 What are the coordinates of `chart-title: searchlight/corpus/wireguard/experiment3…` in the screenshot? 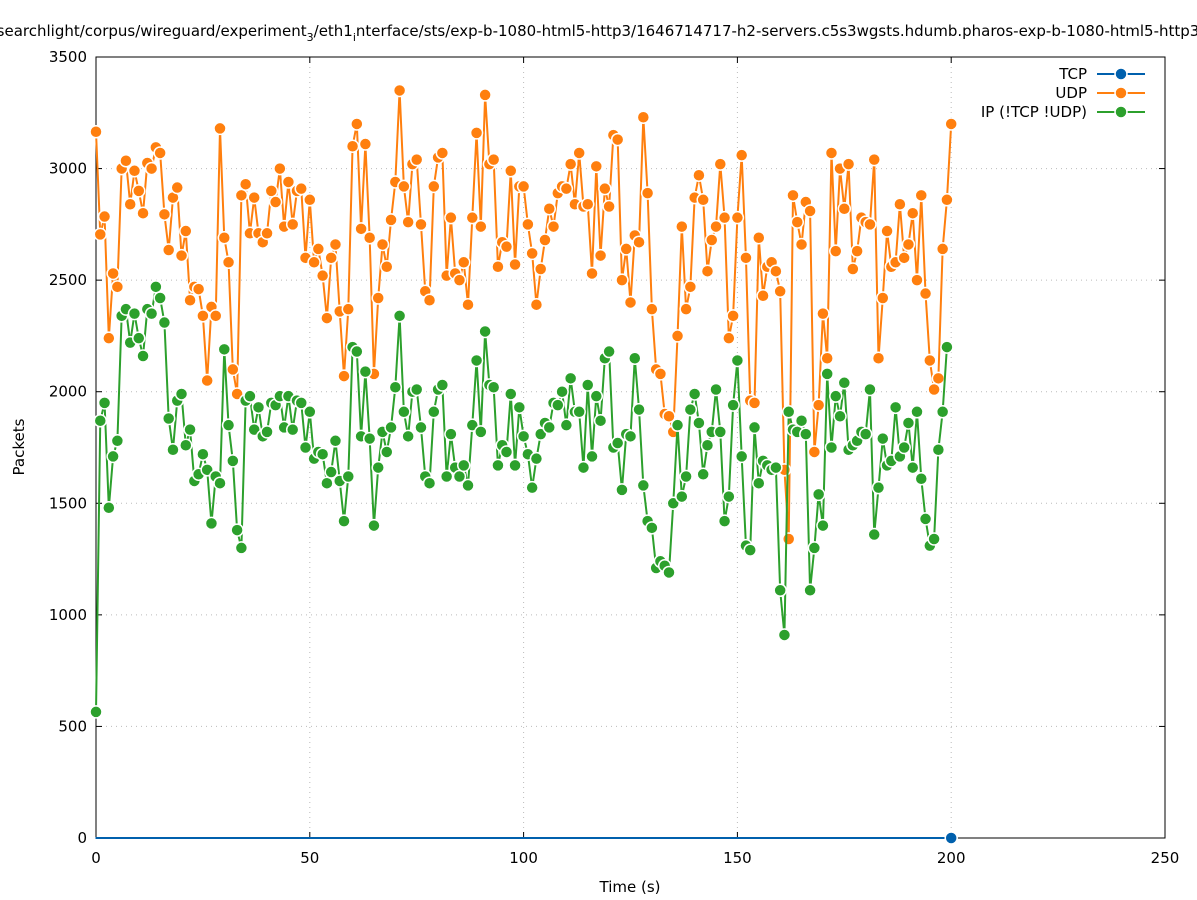 It's located at (598, 33).